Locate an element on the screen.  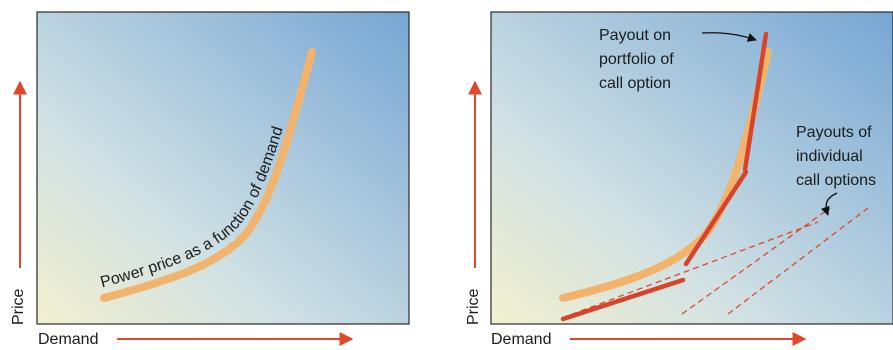
right-y-axis-label: Price is located at coordinates (473, 306).